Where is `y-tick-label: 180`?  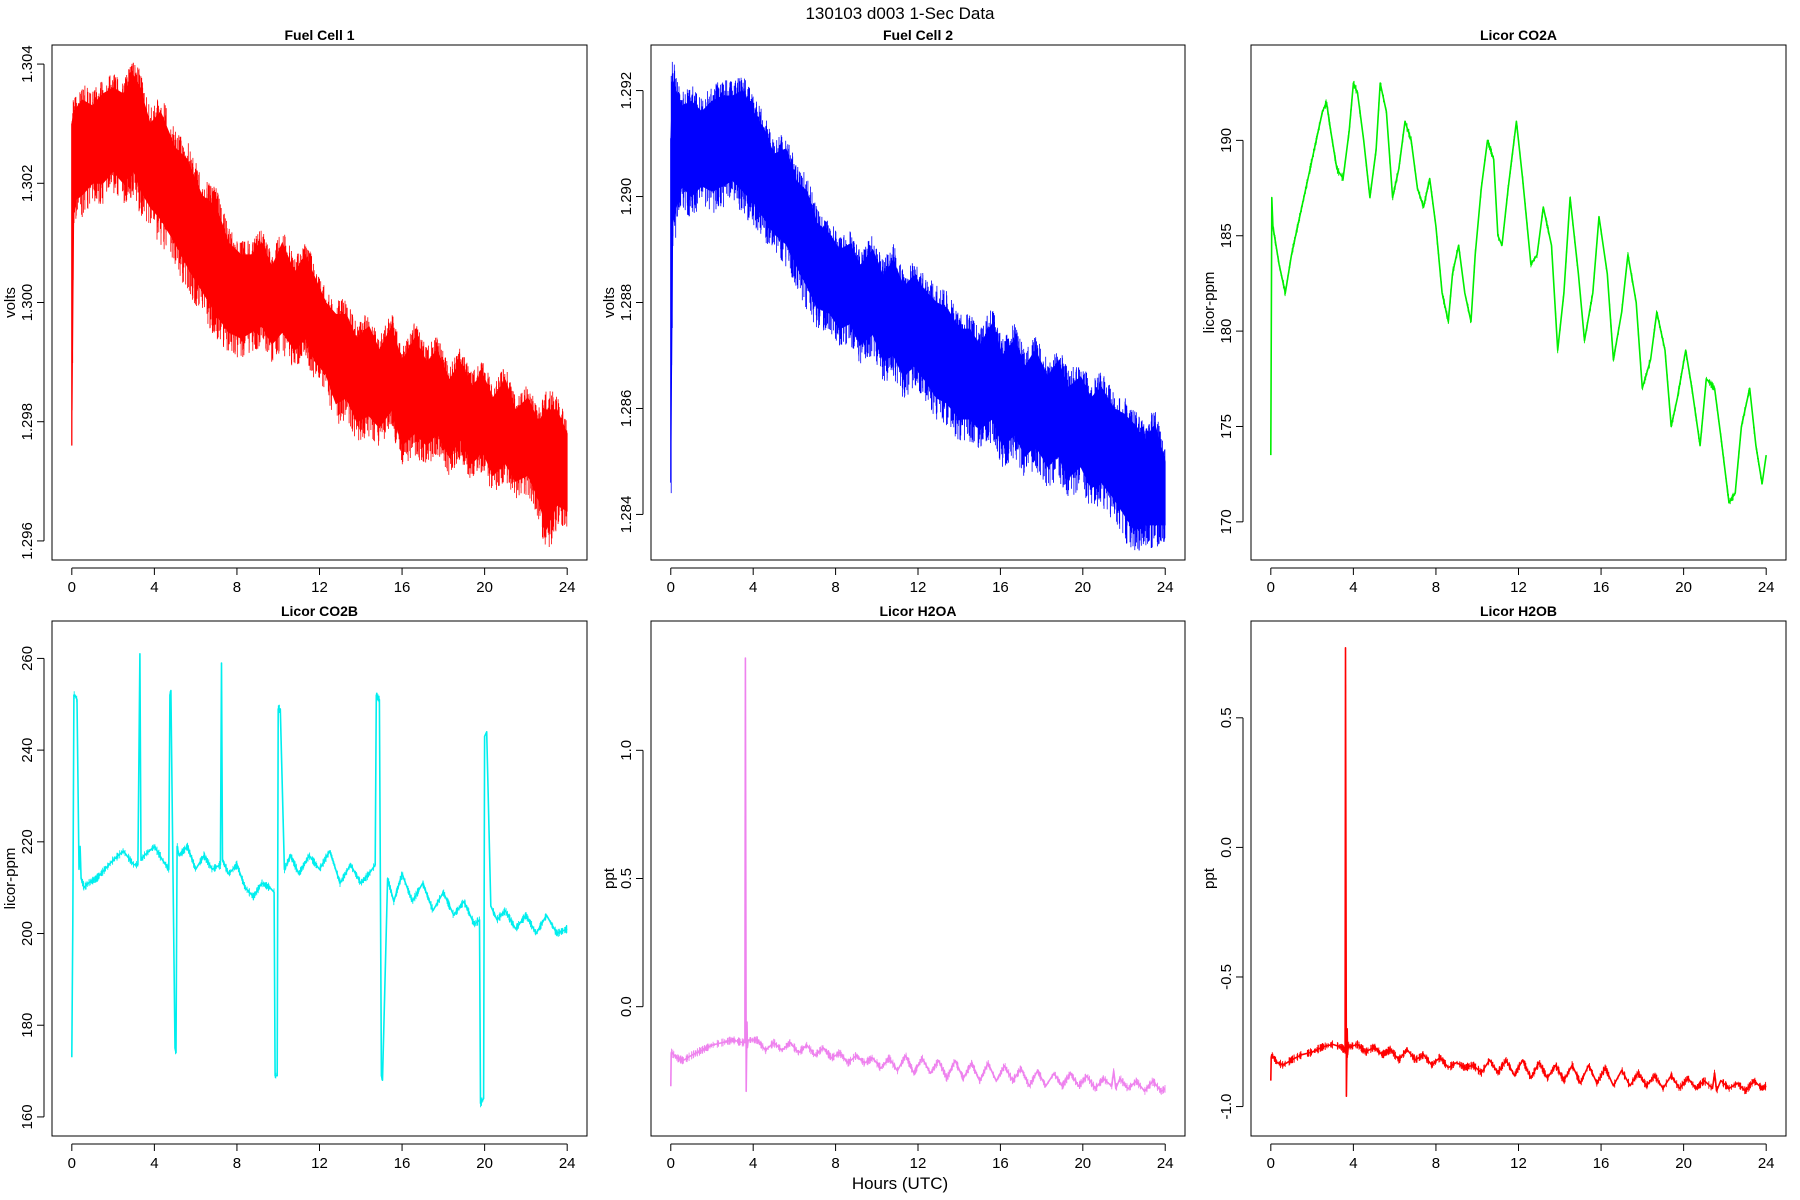 y-tick-label: 180 is located at coordinates (1226, 331).